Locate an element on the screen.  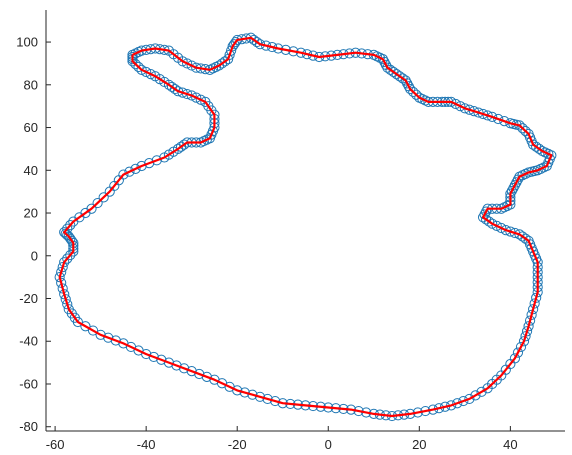
x-tick-label: -60 is located at coordinates (55, 444).